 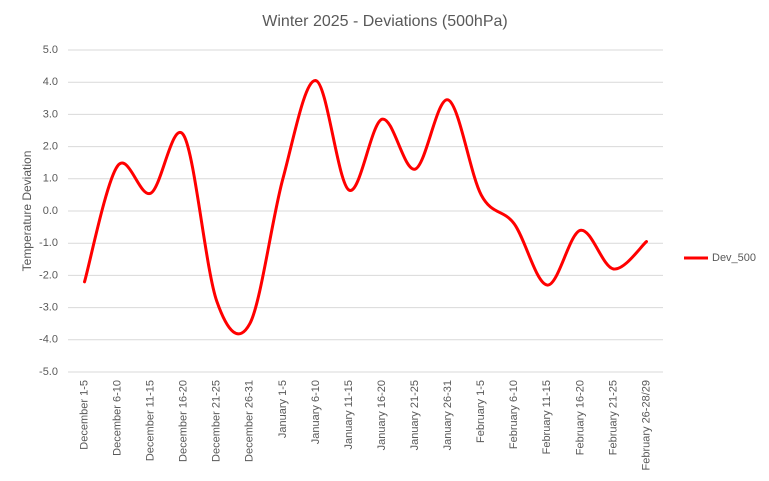 What do you see at coordinates (50, 147) in the screenshot?
I see `y-tick-label: 2.0` at bounding box center [50, 147].